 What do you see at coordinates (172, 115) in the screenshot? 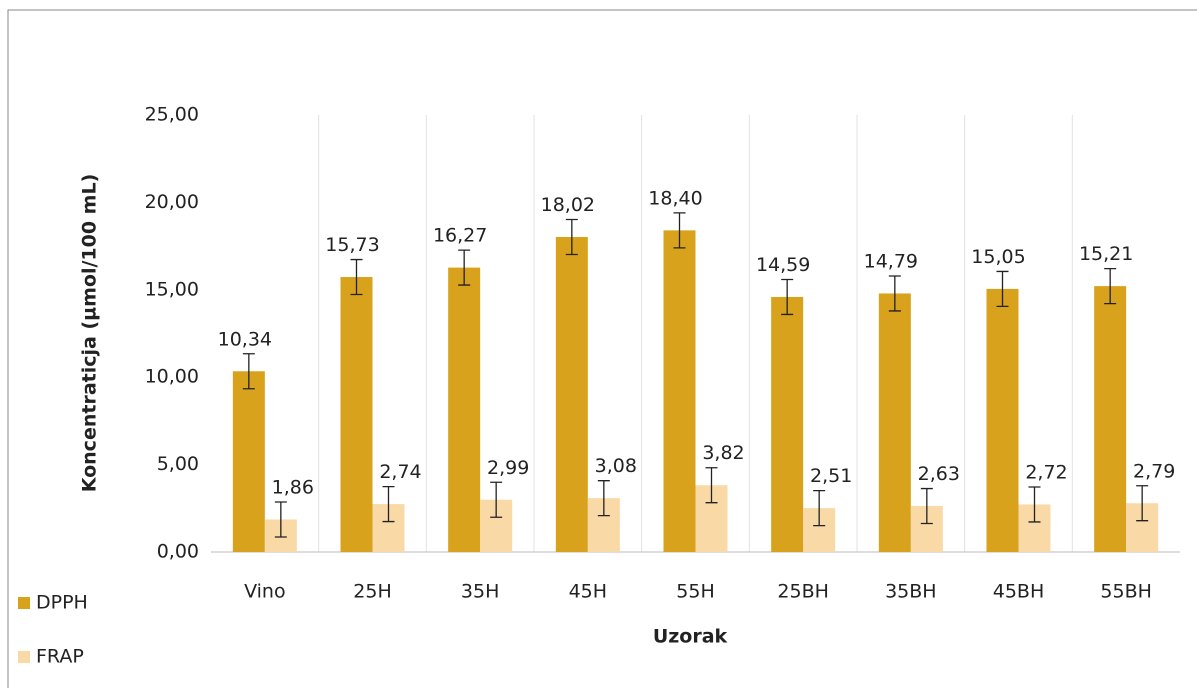
I see `y-tick-label: 25,00` at bounding box center [172, 115].